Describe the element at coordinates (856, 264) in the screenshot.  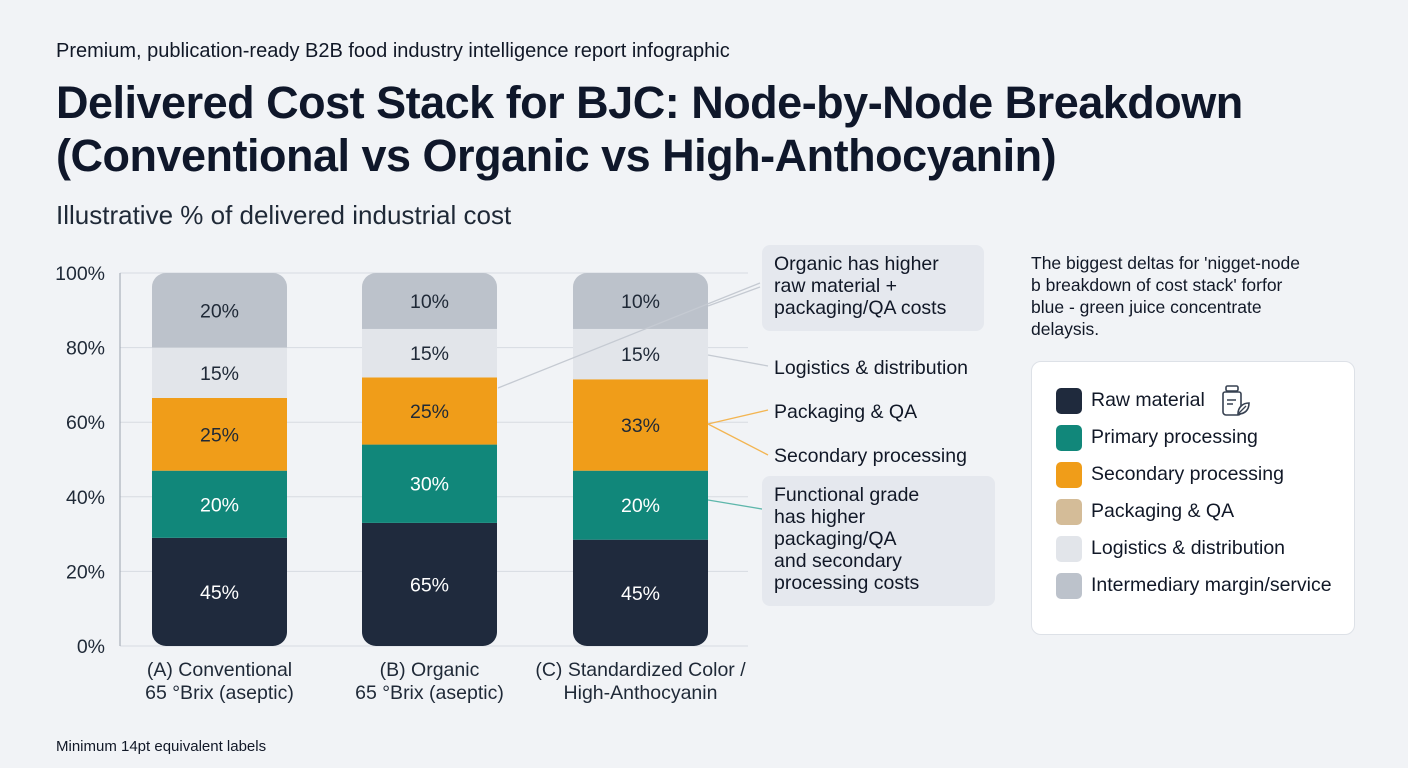
I see `organic-callout-line: Organic has higher` at that location.